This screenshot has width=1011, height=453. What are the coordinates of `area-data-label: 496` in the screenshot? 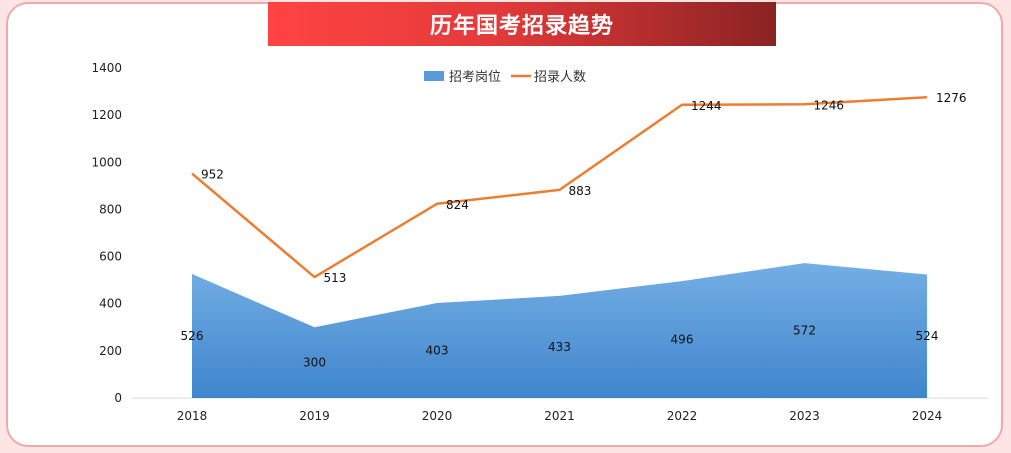 It's located at (682, 340).